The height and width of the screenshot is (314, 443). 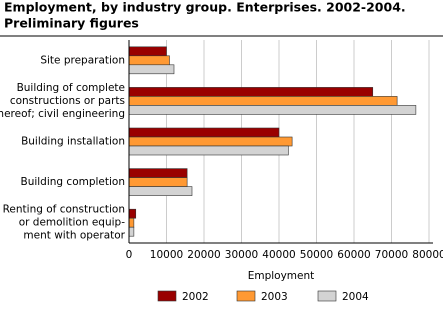 I want to click on x-tick-label: 30000, so click(x=241, y=255).